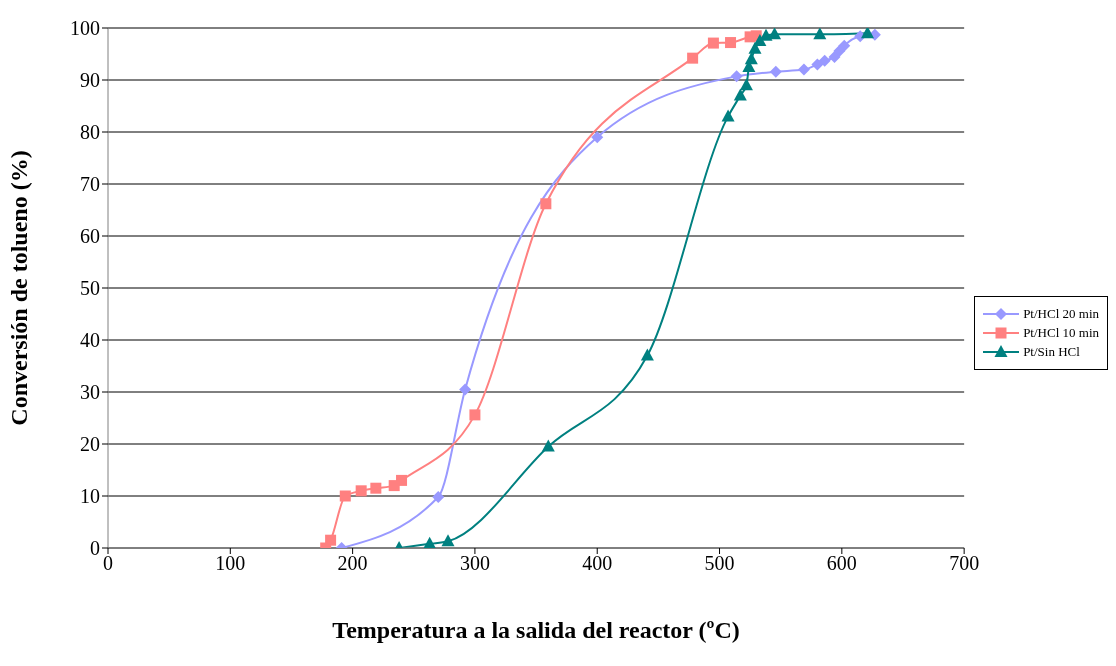 The width and height of the screenshot is (1116, 666). What do you see at coordinates (90, 392) in the screenshot?
I see `y-tick-label: 30` at bounding box center [90, 392].